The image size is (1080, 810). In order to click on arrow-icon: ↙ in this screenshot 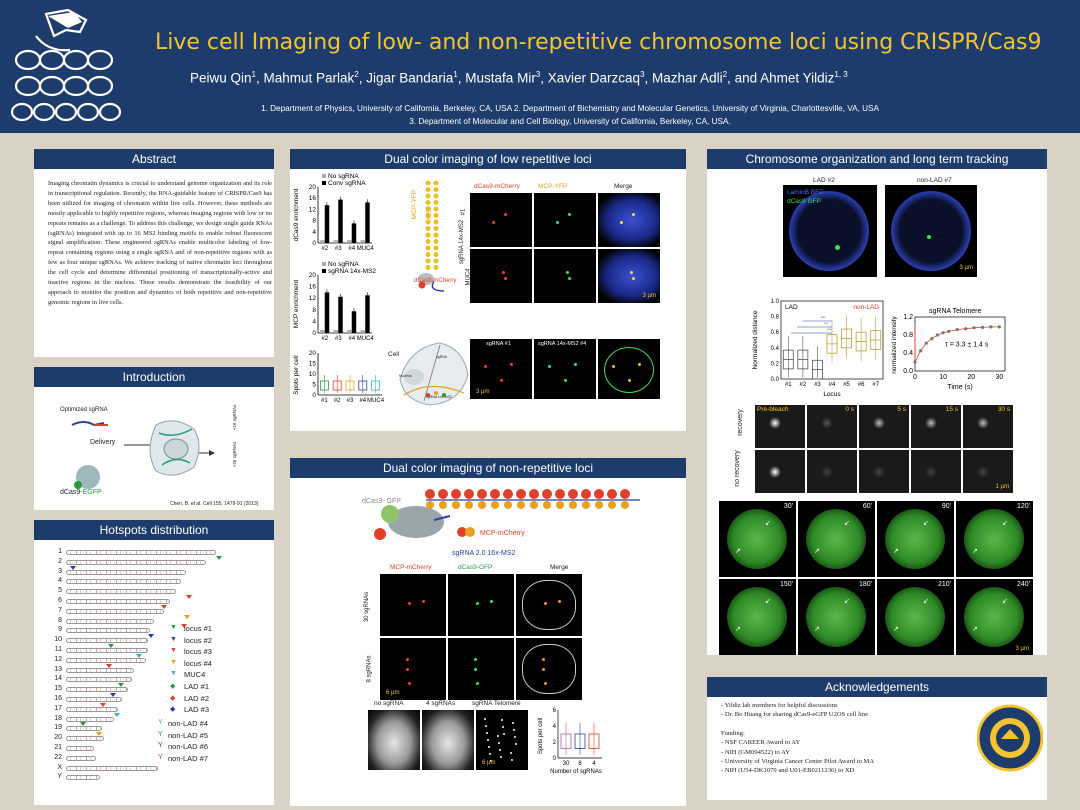, I will do `click(847, 601)`.